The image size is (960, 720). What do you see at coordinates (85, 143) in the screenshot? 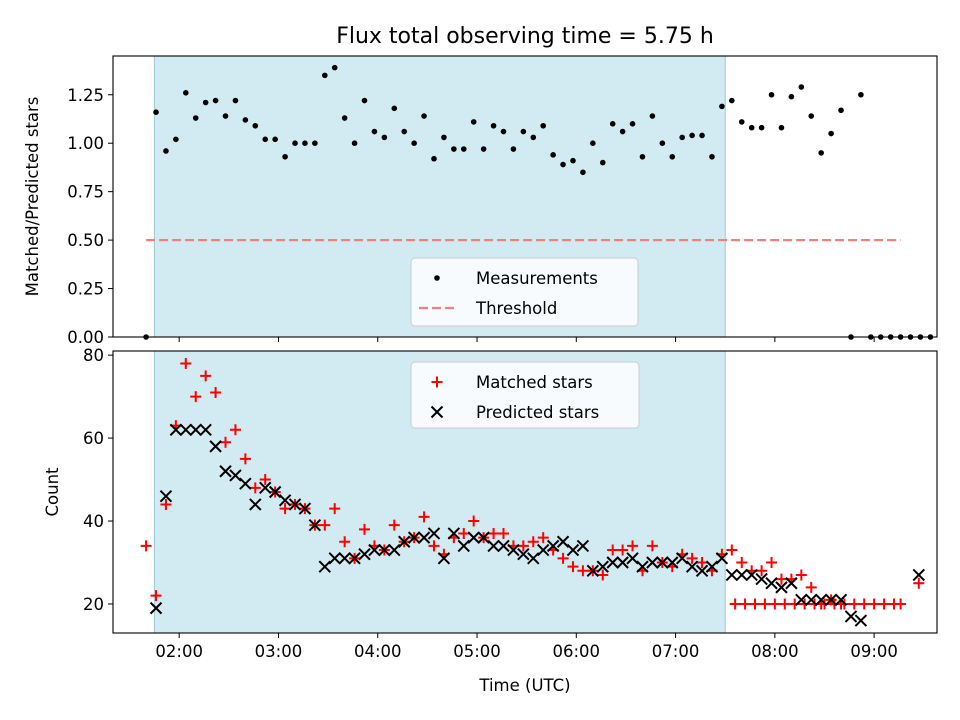
I see `y-tick-label: 1.00` at bounding box center [85, 143].